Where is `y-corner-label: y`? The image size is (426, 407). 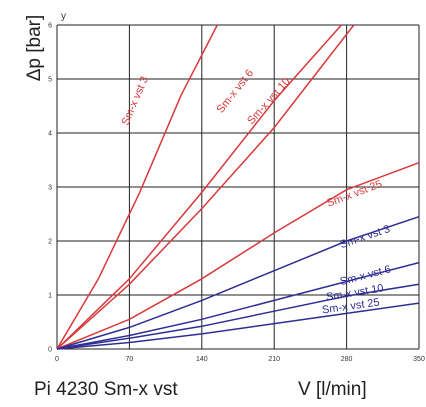
y-corner-label: y is located at coordinates (63, 16).